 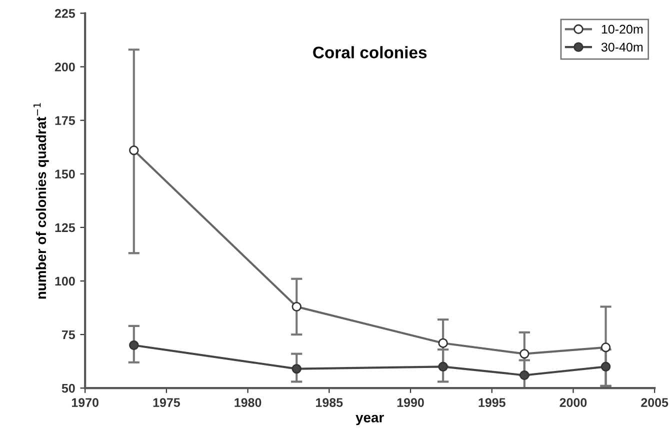 What do you see at coordinates (410, 402) in the screenshot?
I see `x-tick-label: 1990` at bounding box center [410, 402].